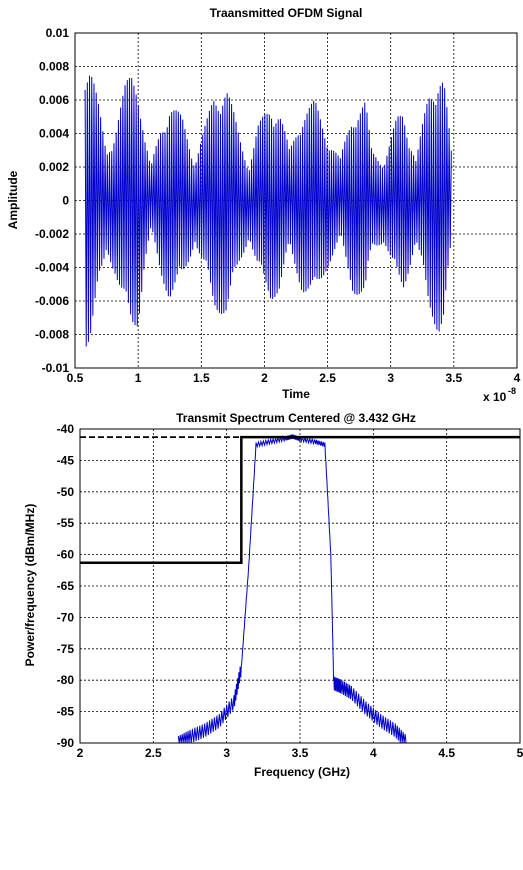  I want to click on chart2-x-tick-label: 3.5, so click(300, 753).